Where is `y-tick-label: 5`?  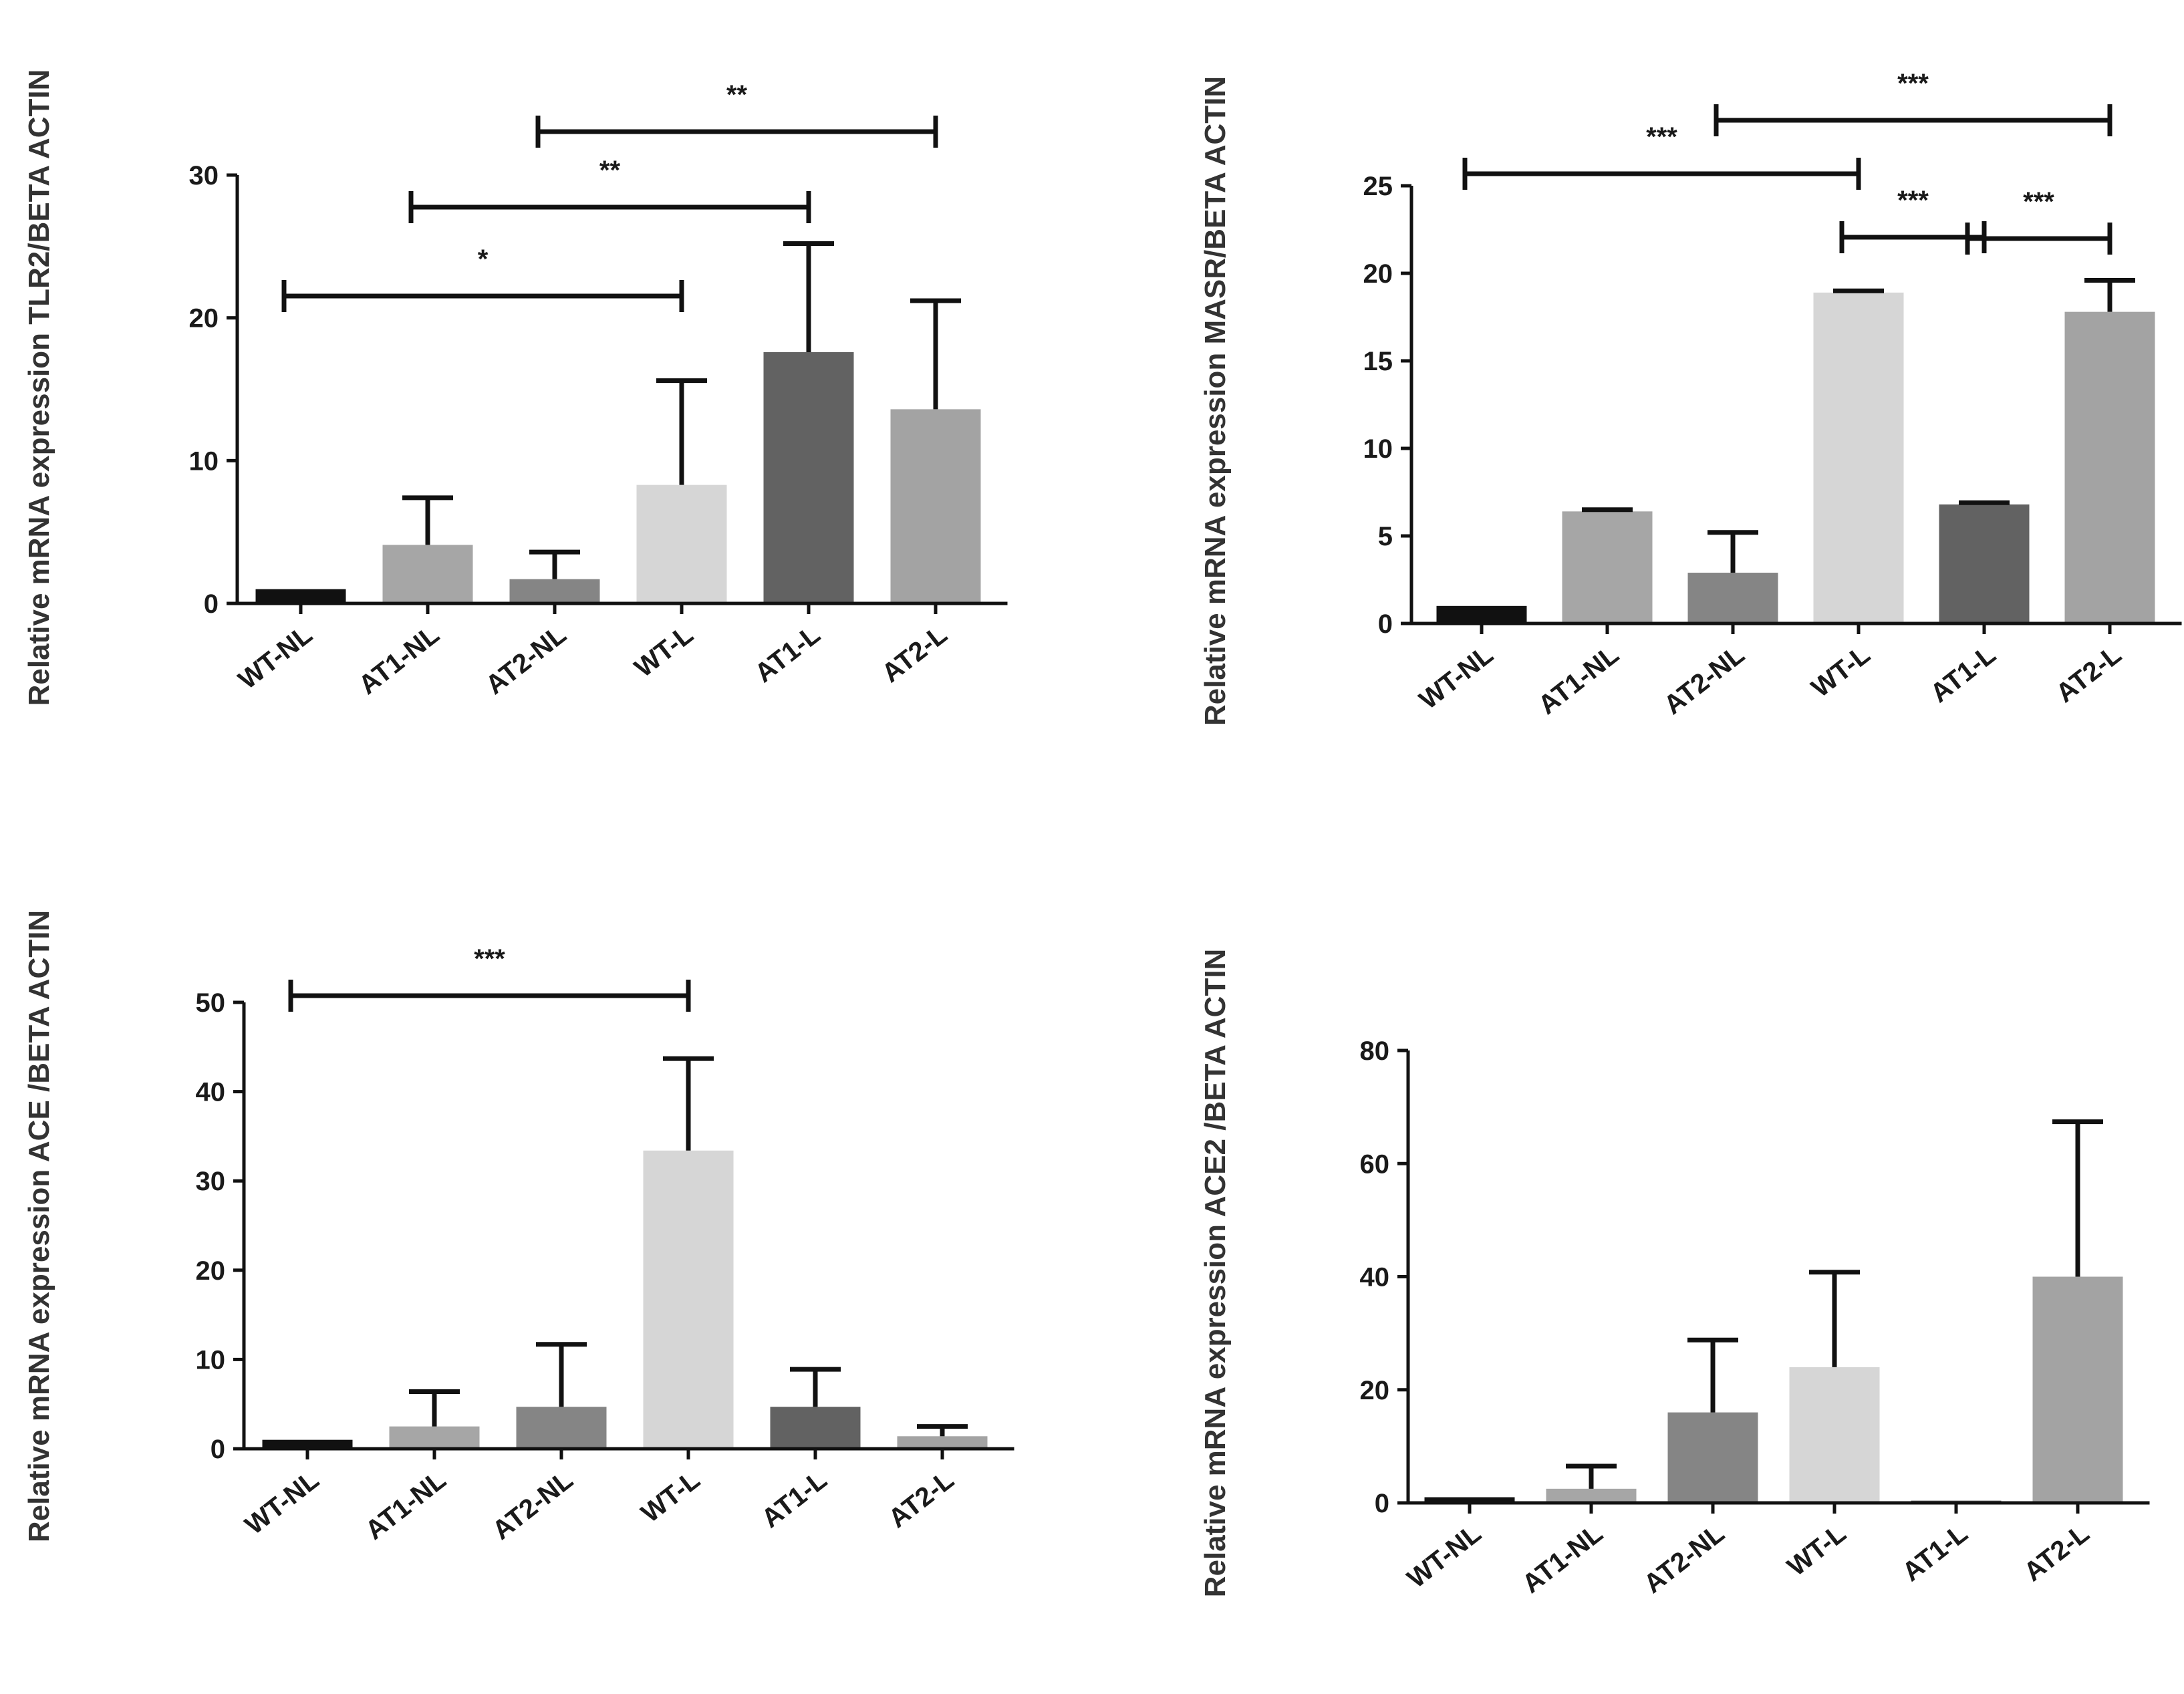 y-tick-label: 5 is located at coordinates (1386, 536).